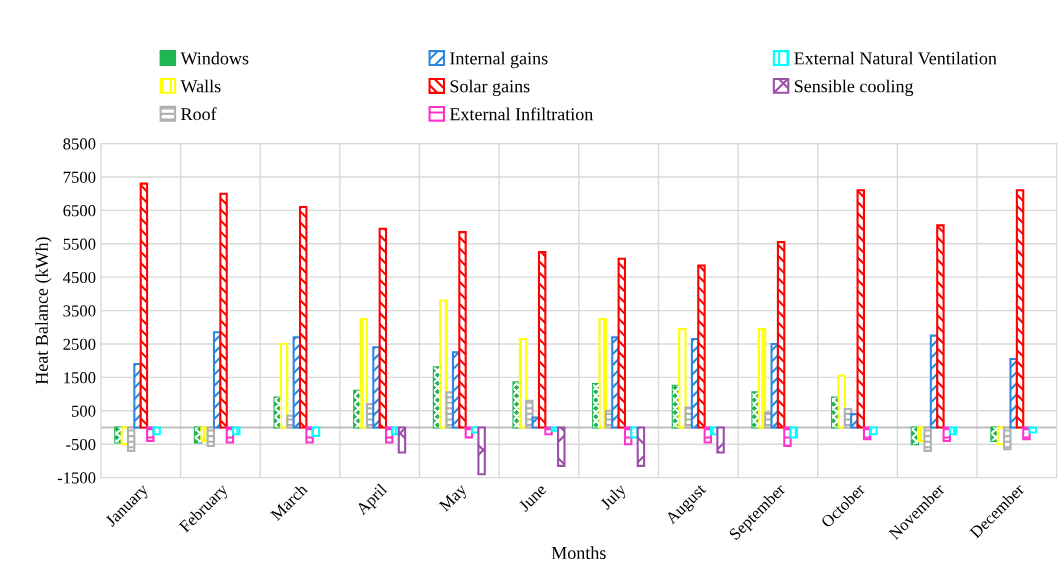 The height and width of the screenshot is (586, 1062). What do you see at coordinates (521, 114) in the screenshot?
I see `legend-label: External Infiltration` at bounding box center [521, 114].